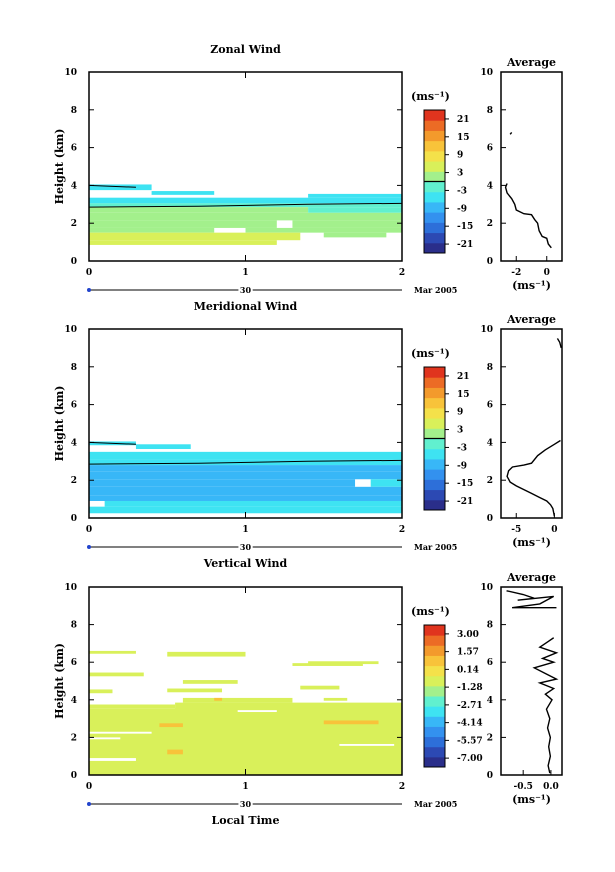 The height and width of the screenshot is (872, 615). I want to click on colorbar-tick-label: -5.57, so click(470, 741).